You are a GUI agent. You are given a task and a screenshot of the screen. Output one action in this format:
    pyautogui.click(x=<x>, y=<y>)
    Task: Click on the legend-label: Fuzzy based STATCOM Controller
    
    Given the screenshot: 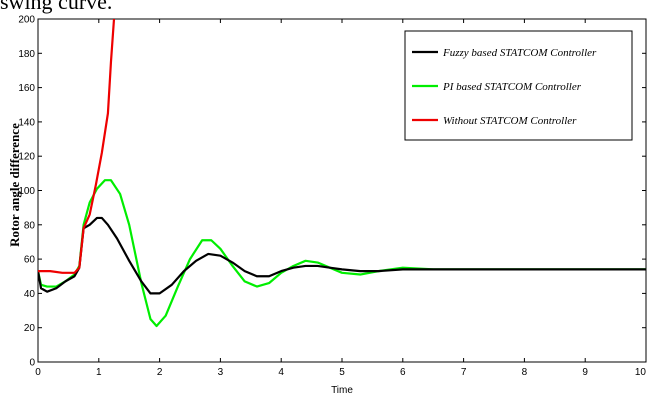 What is the action you would take?
    pyautogui.click(x=519, y=53)
    